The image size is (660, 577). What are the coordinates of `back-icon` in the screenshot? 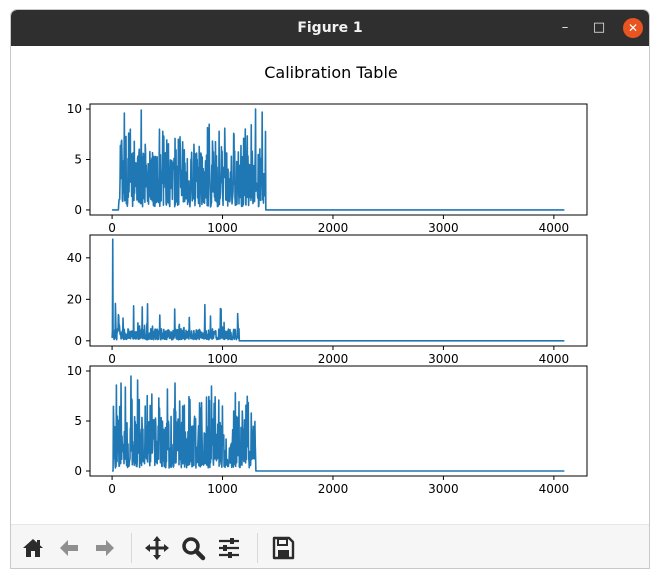 It's located at (69, 548).